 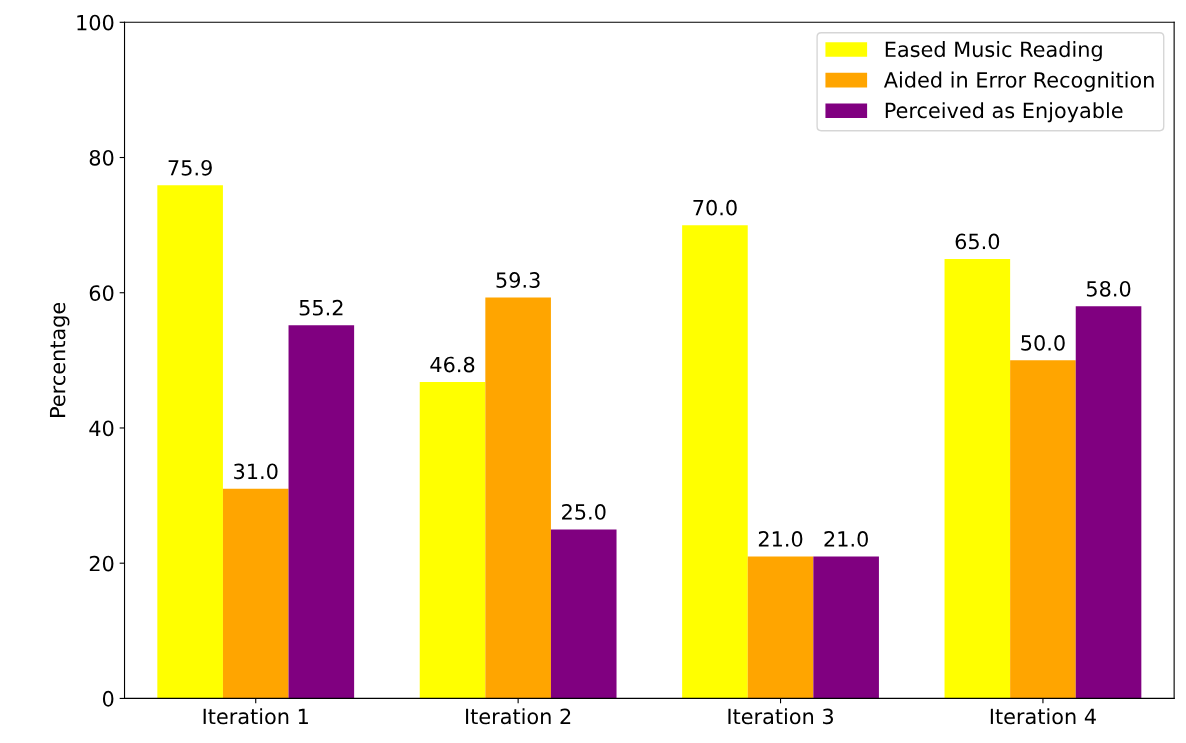 I want to click on data-label: 65.0, so click(x=977, y=241).